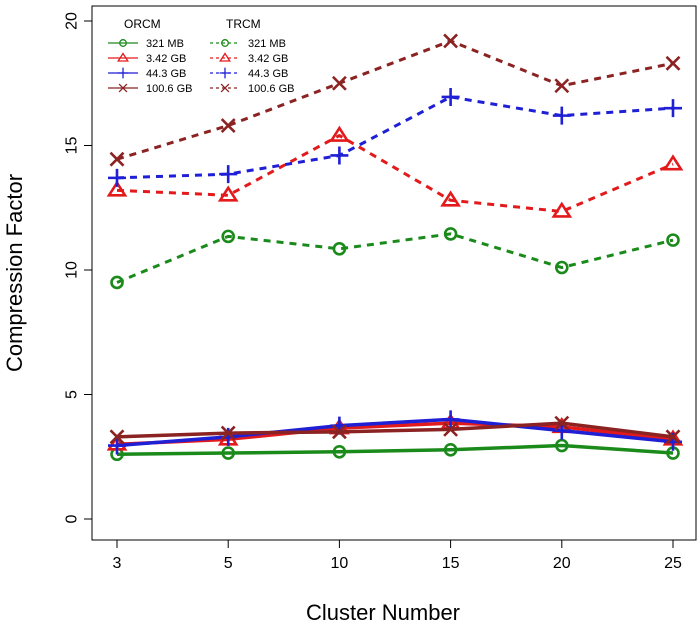  Describe the element at coordinates (72, 270) in the screenshot. I see `y-tick-label: 10` at that location.